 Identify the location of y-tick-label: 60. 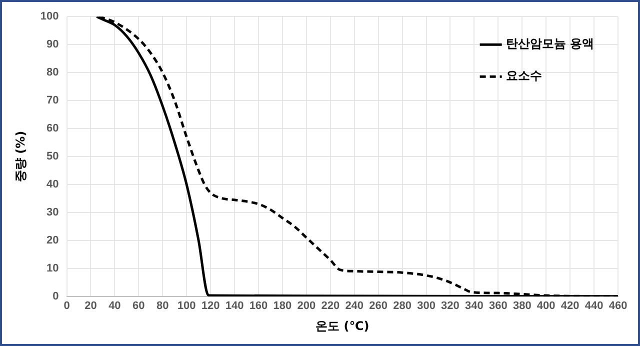
(52, 128).